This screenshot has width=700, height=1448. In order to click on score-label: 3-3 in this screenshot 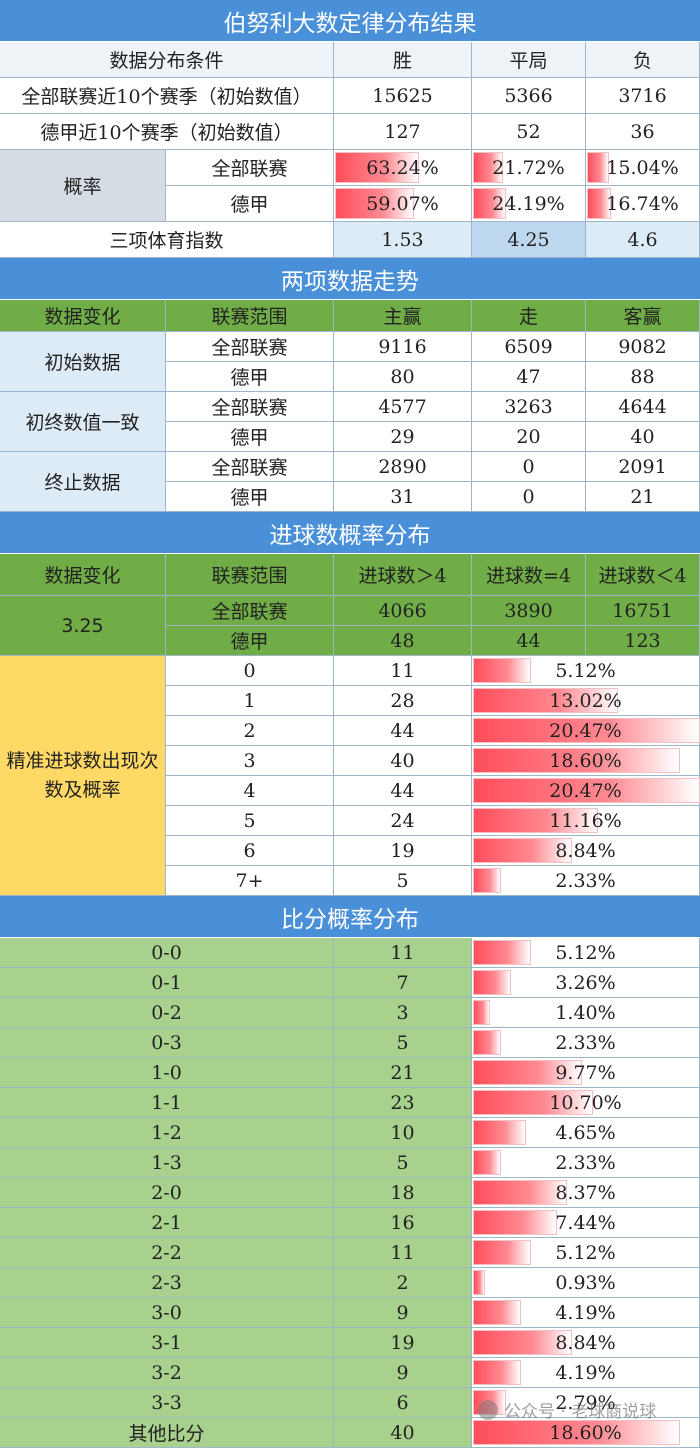, I will do `click(167, 1403)`.